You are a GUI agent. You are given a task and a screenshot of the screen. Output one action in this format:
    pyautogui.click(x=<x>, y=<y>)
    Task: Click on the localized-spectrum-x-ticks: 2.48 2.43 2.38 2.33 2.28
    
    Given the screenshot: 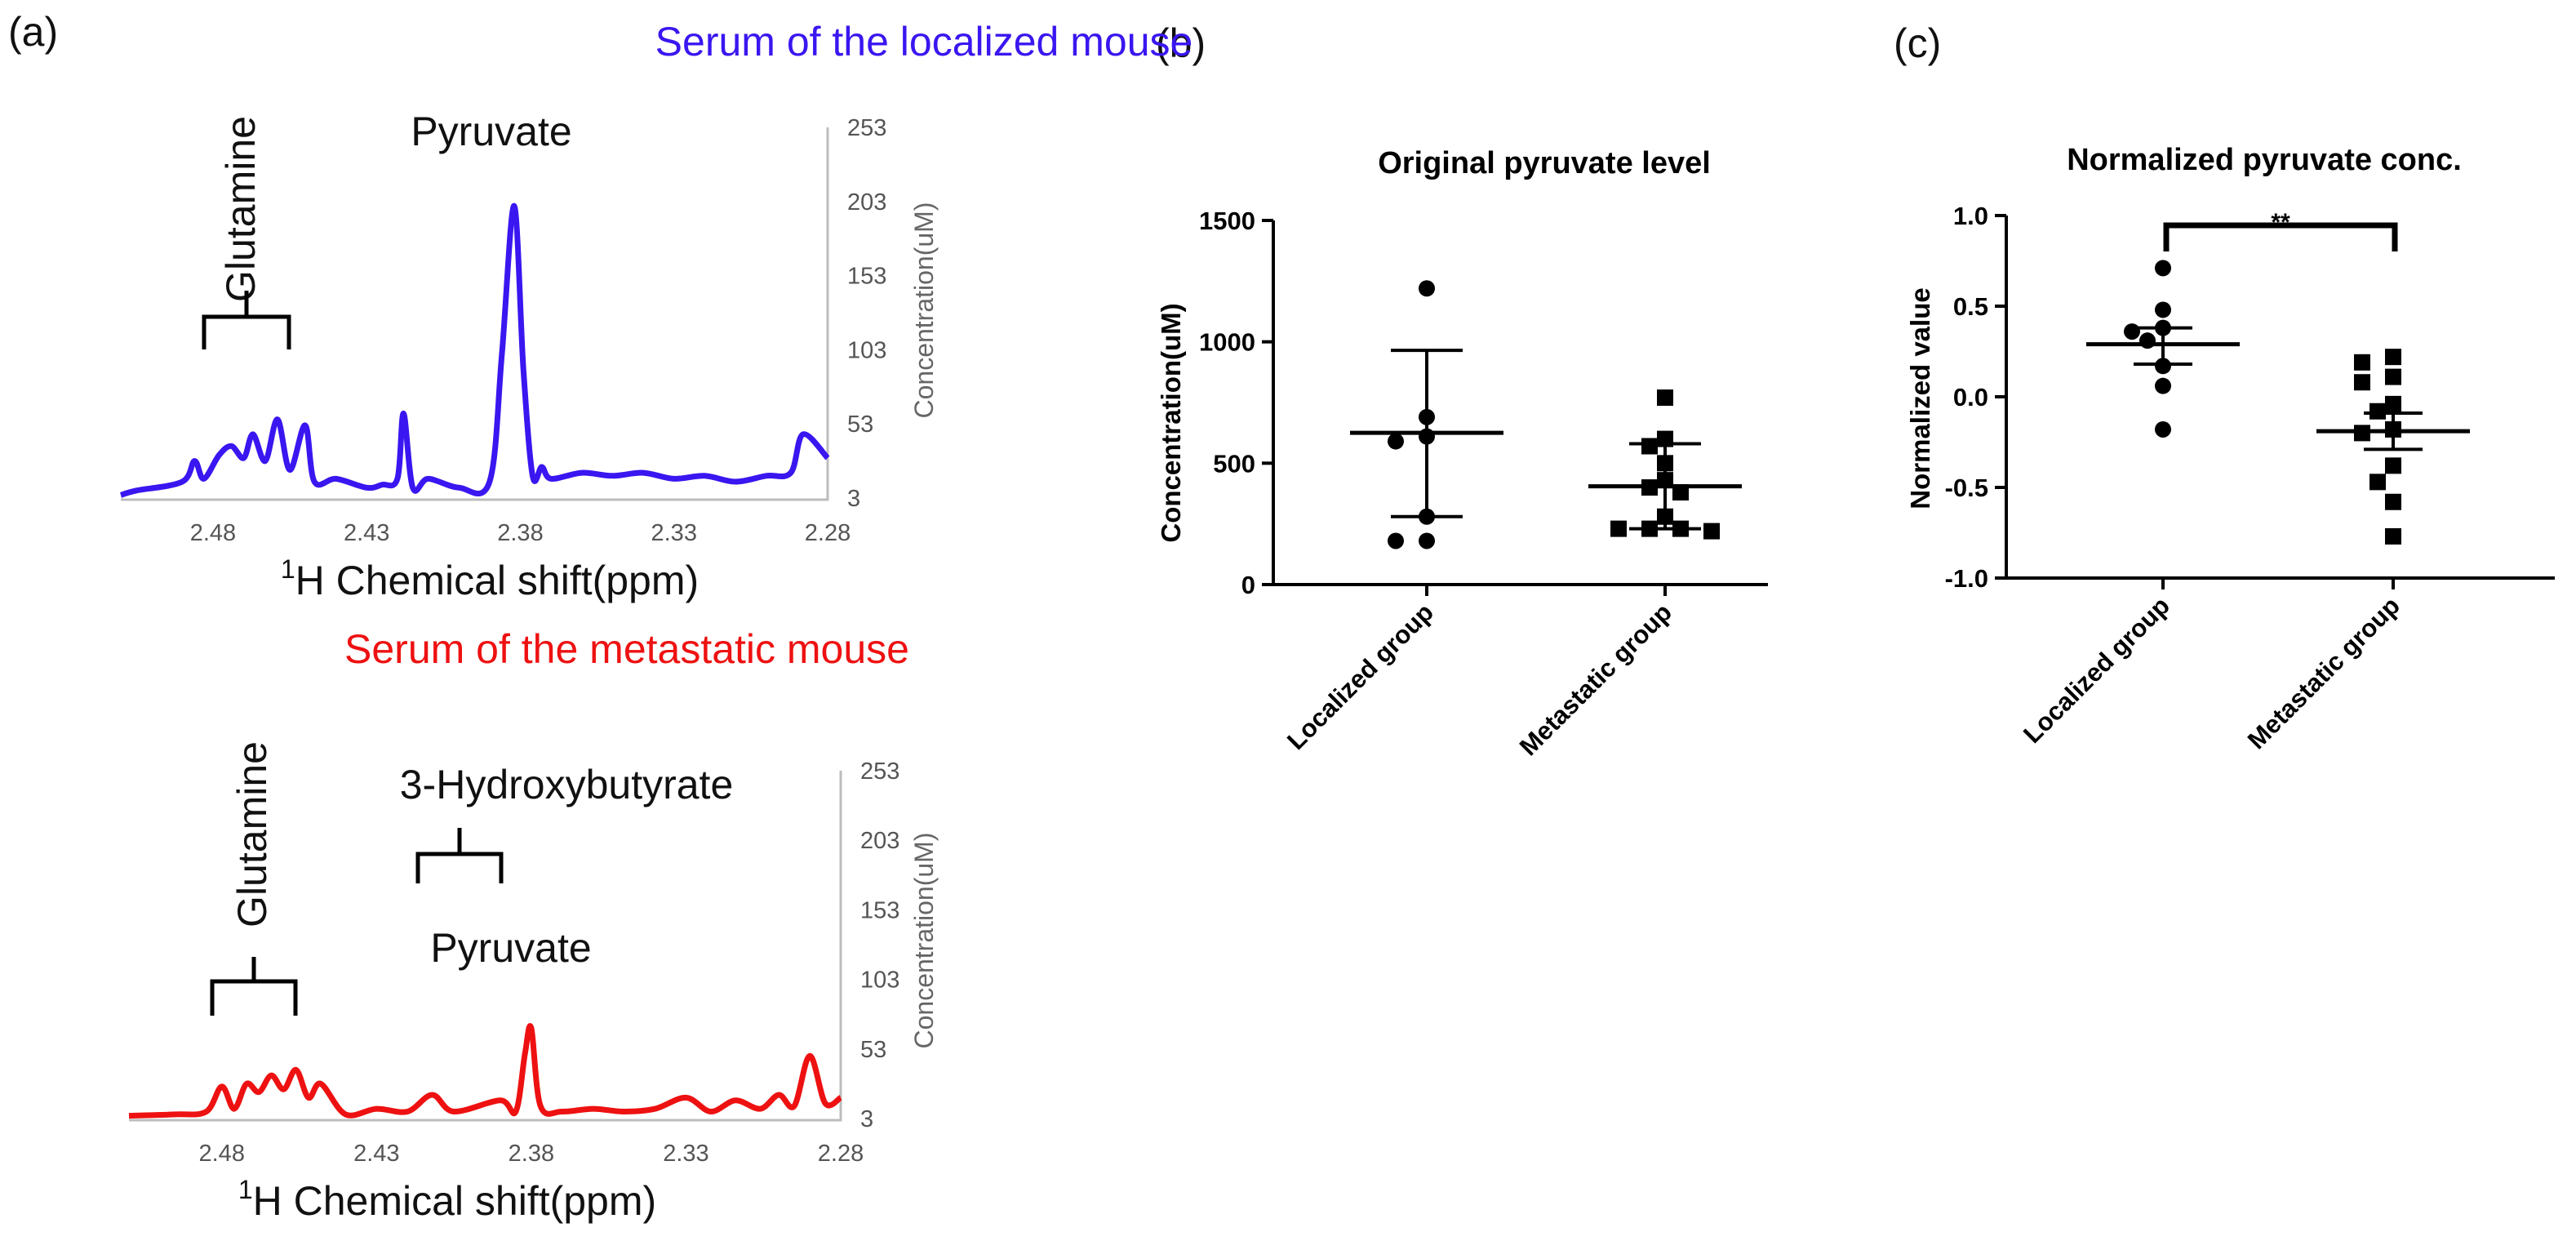 What is the action you would take?
    pyautogui.click(x=520, y=533)
    